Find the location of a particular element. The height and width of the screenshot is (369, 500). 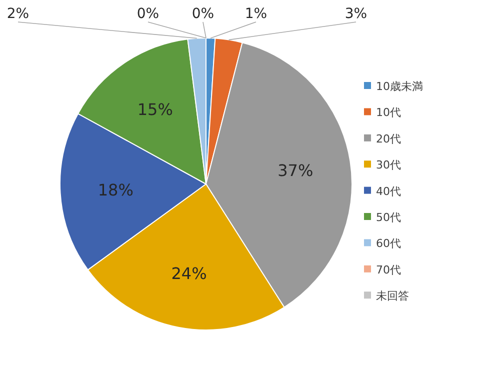

data-label: 15% is located at coordinates (155, 110).